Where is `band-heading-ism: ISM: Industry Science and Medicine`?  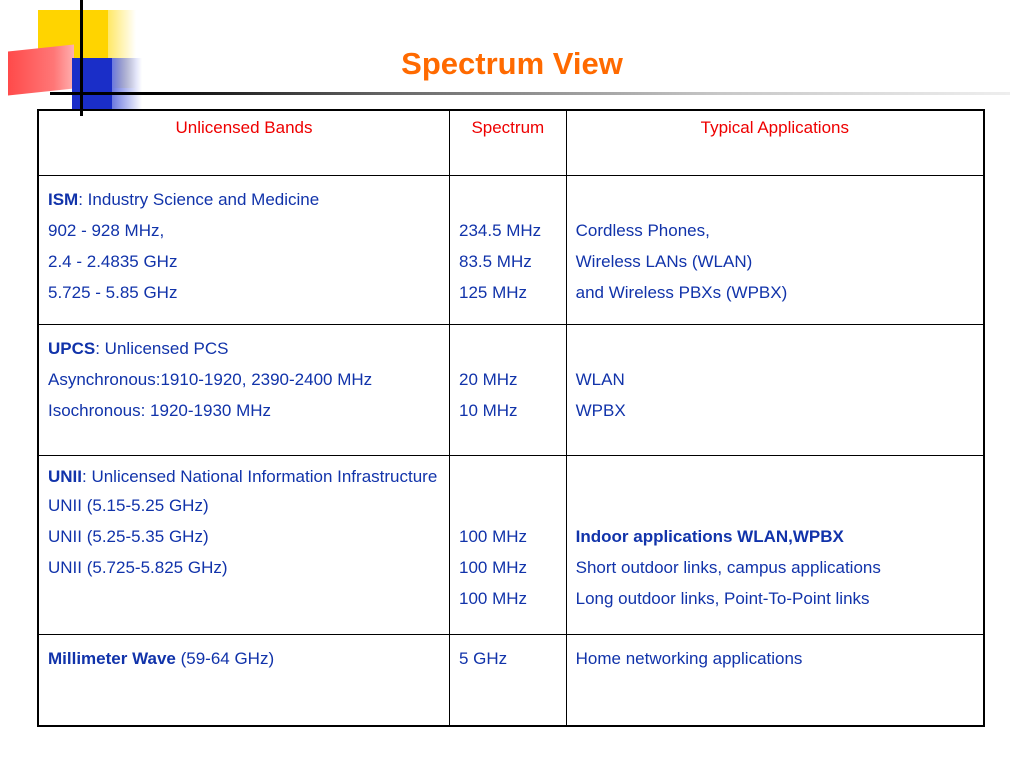 band-heading-ism: ISM: Industry Science and Medicine is located at coordinates (244, 199).